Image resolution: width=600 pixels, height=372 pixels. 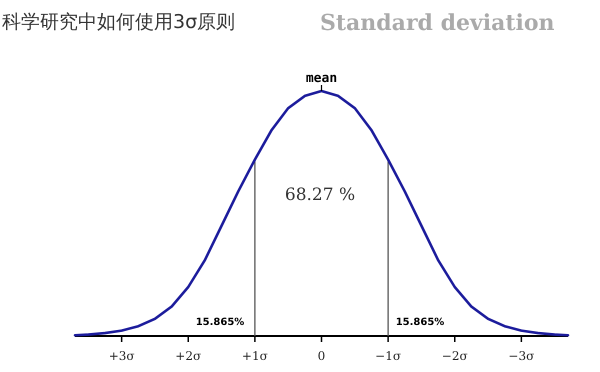 What do you see at coordinates (255, 356) in the screenshot?
I see `x-tick-label: +1σ` at bounding box center [255, 356].